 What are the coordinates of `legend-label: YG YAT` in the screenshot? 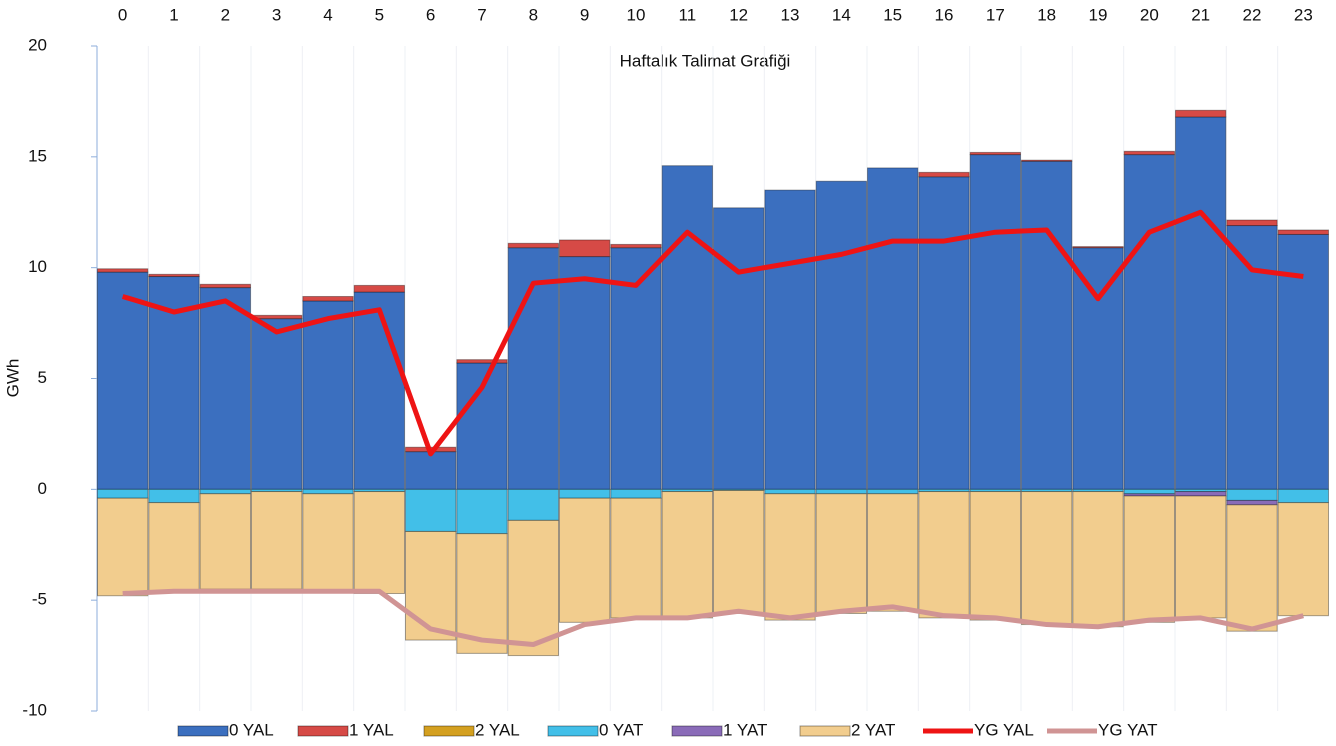 It's located at (1128, 729).